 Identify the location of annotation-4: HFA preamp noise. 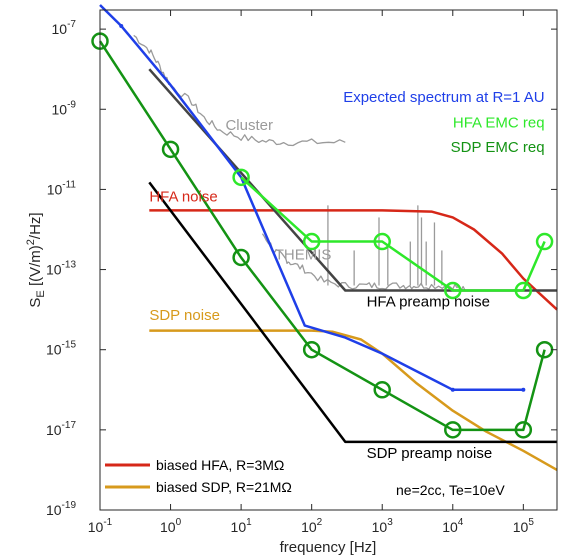
(428, 301).